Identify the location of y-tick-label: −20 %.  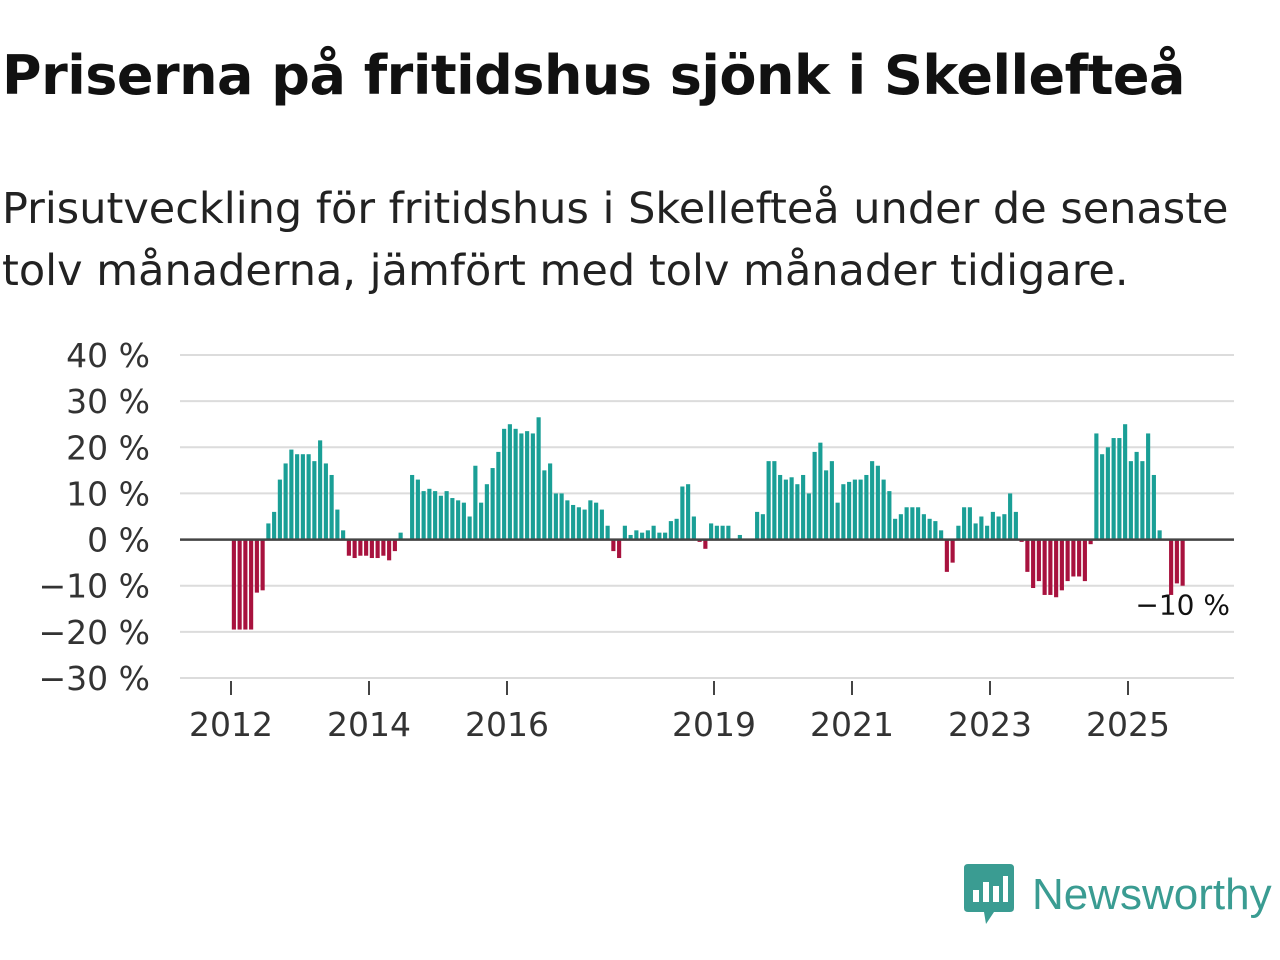
(95, 632).